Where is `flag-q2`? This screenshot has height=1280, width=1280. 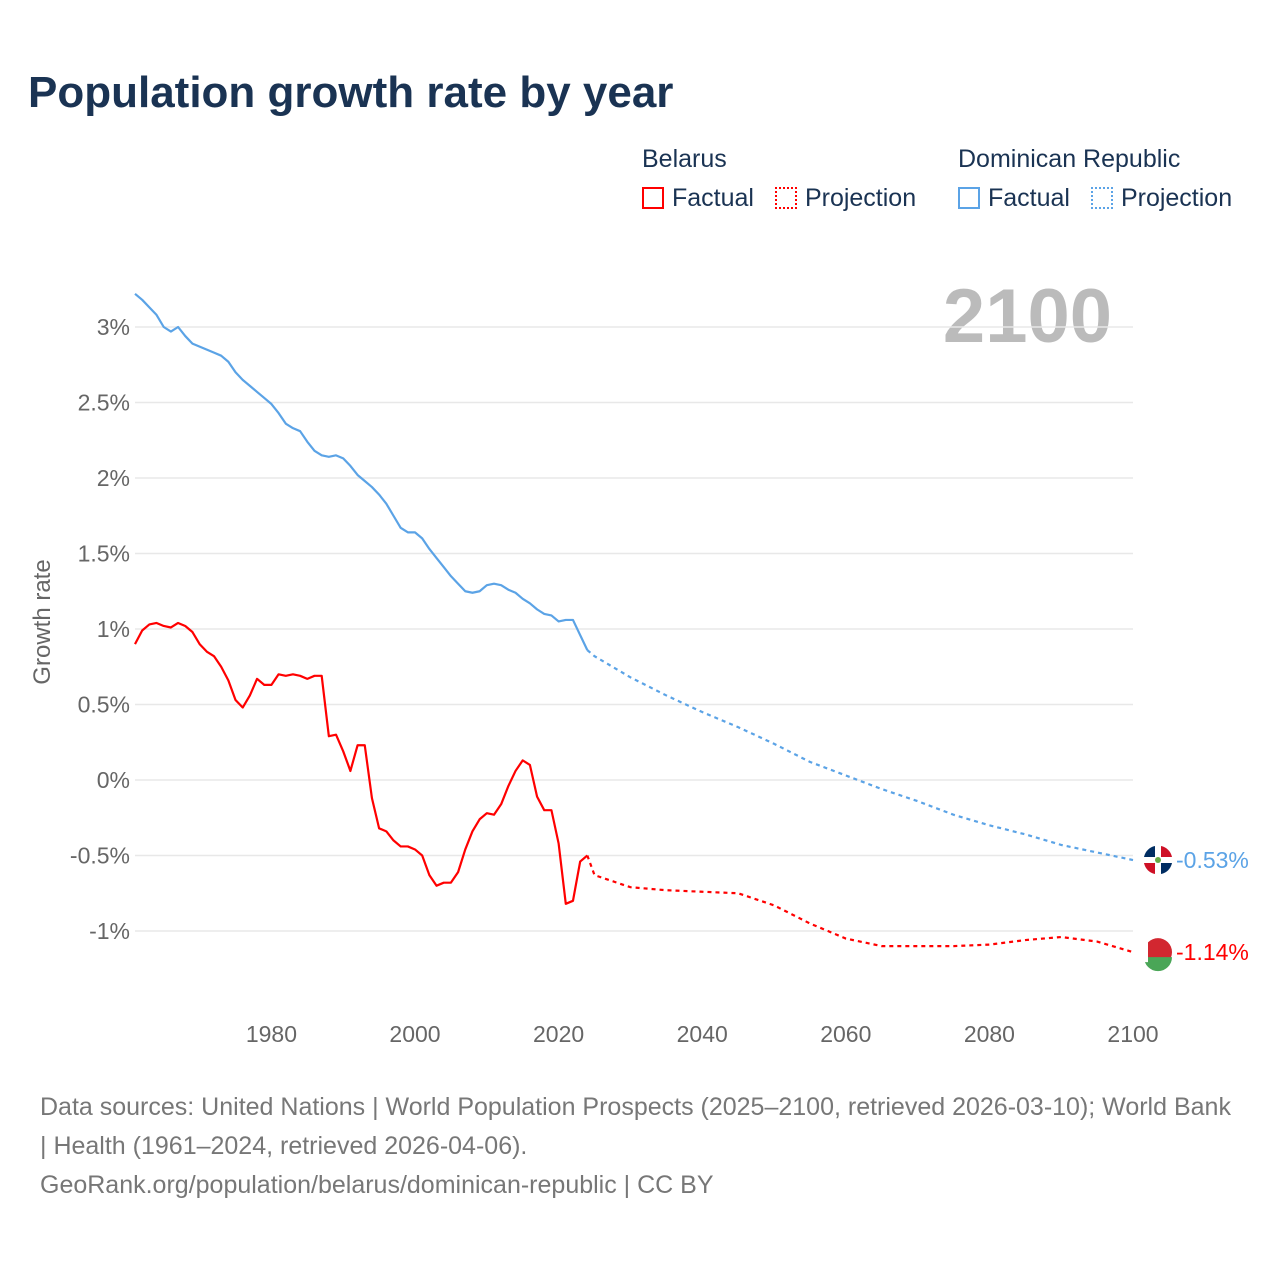
flag-q2 is located at coordinates (1166, 852).